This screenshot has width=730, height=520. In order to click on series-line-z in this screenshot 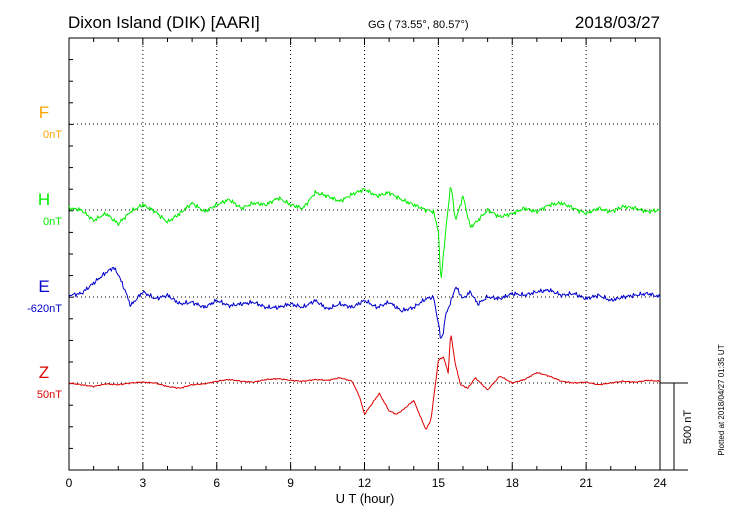, I will do `click(364, 382)`.